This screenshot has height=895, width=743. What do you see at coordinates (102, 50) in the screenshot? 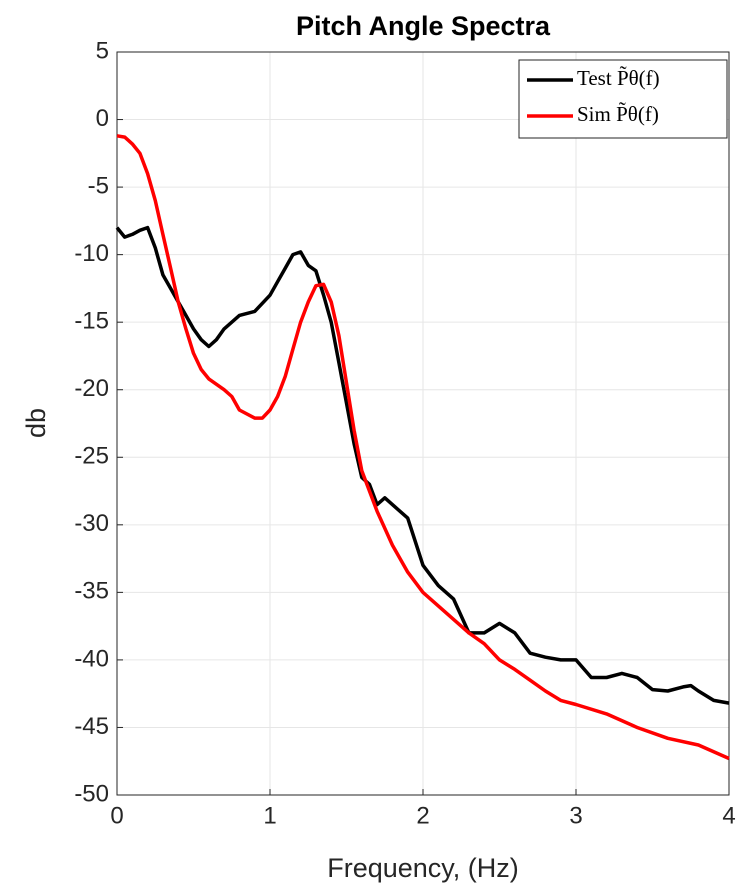
I see `y-tick-label: 5` at bounding box center [102, 50].